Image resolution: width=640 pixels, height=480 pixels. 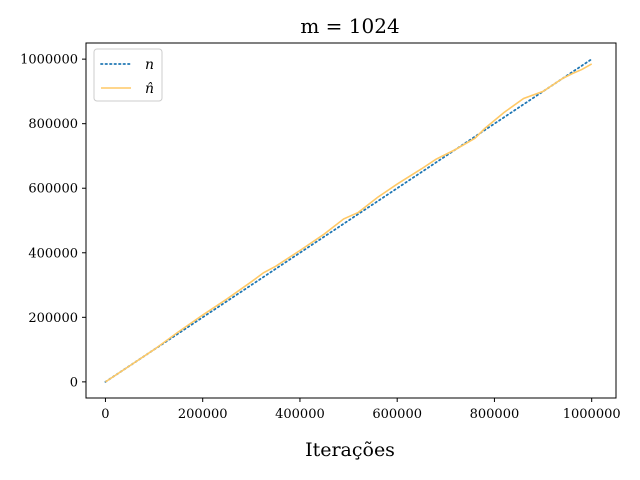 I want to click on y-tick-label: 600000, so click(x=53, y=189).